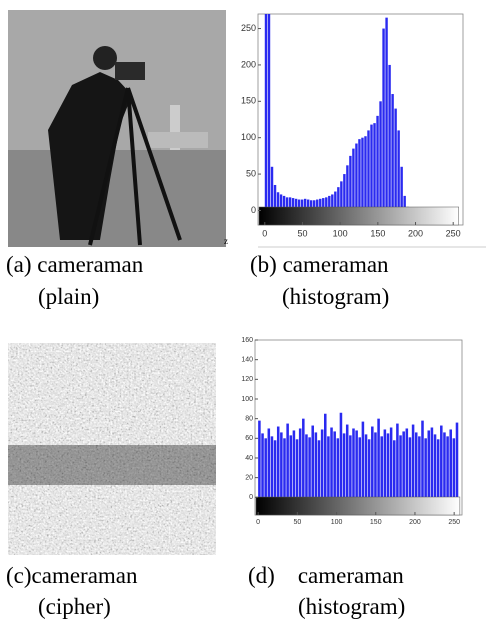 This screenshot has width=486, height=626. I want to click on y-tick-label: 140, so click(247, 360).